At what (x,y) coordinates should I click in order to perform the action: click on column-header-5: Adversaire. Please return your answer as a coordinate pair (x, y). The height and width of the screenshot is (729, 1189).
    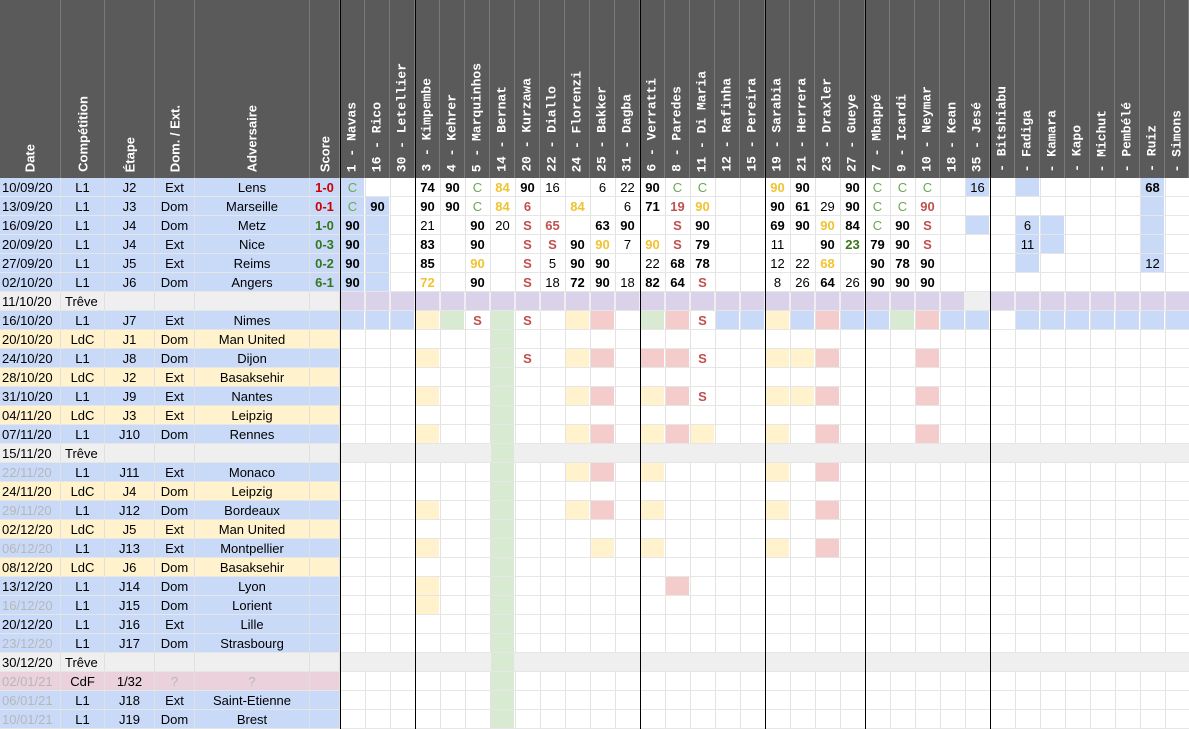
    Looking at the image, I should click on (252, 89).